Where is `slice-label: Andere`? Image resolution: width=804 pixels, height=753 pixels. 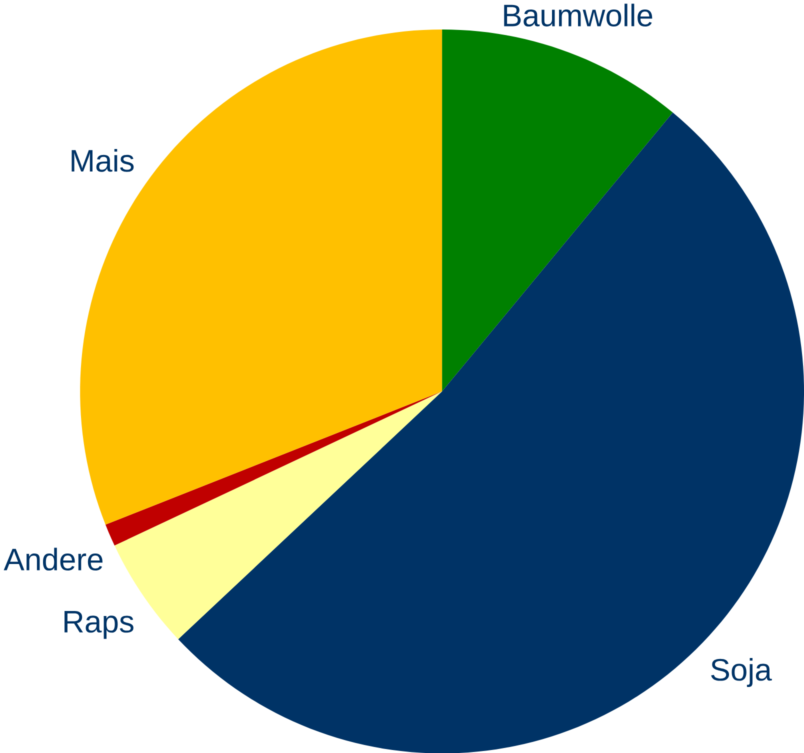
slice-label: Andere is located at coordinates (53, 559).